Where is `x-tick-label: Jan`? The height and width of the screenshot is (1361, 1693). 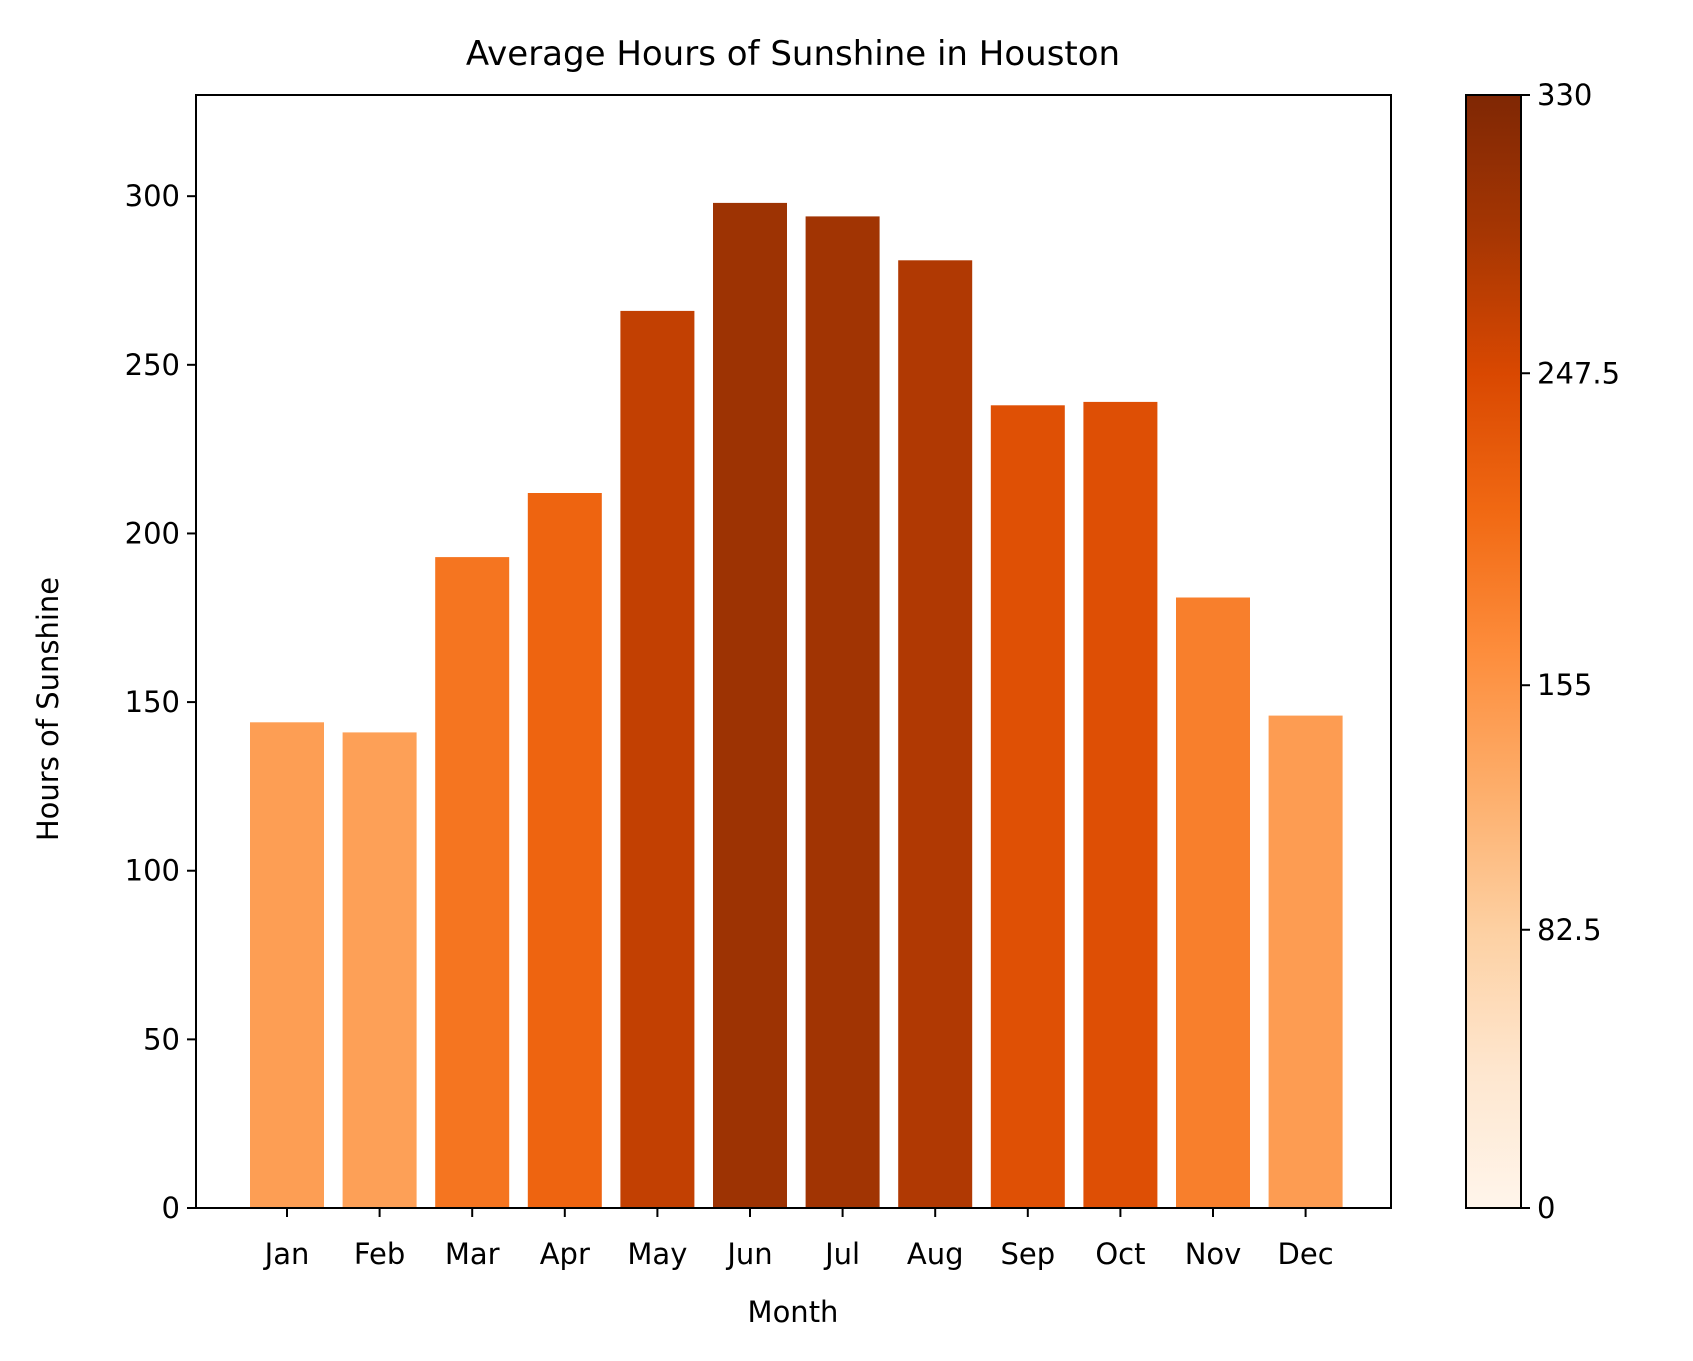 x-tick-label: Jan is located at coordinates (286, 1254).